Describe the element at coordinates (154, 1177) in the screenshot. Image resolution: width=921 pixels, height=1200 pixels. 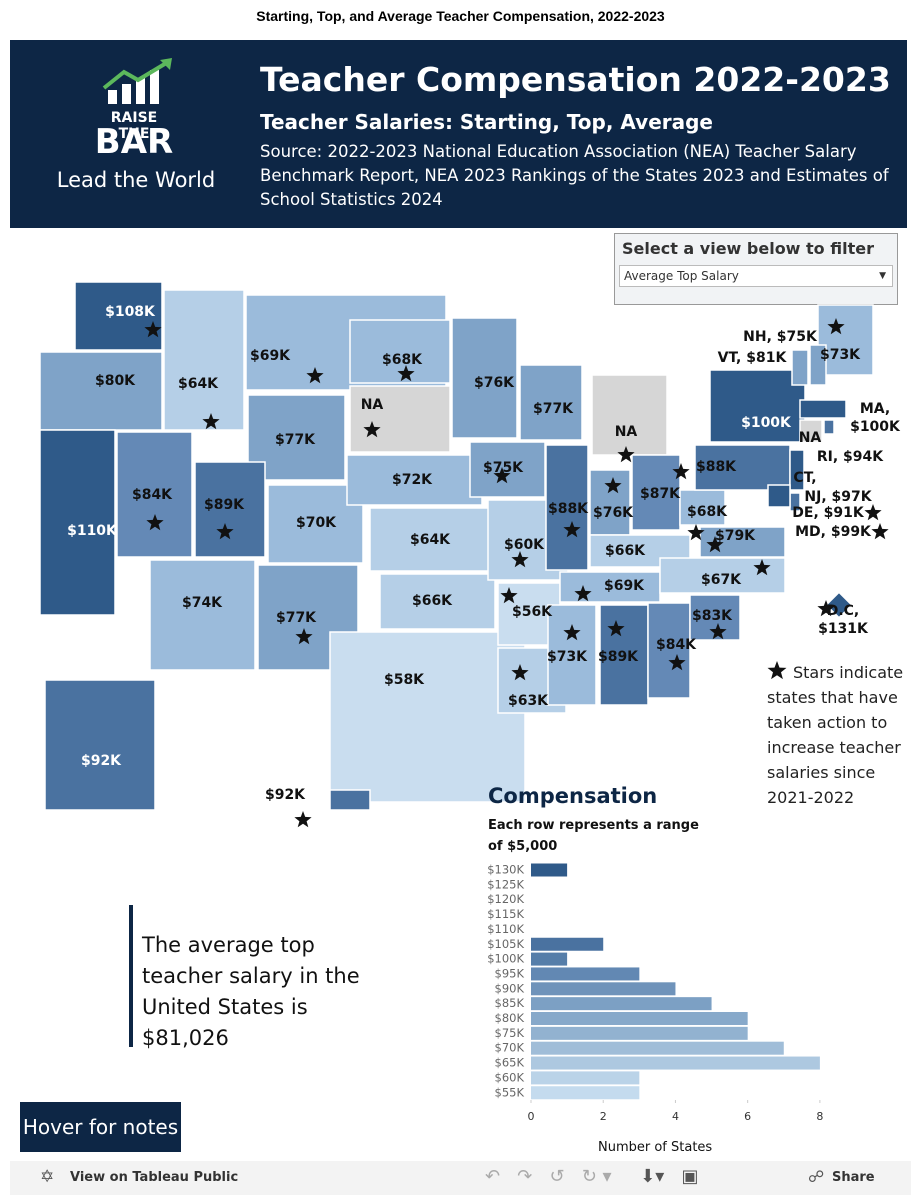
I see `view-link: View on Tableau Public` at that location.